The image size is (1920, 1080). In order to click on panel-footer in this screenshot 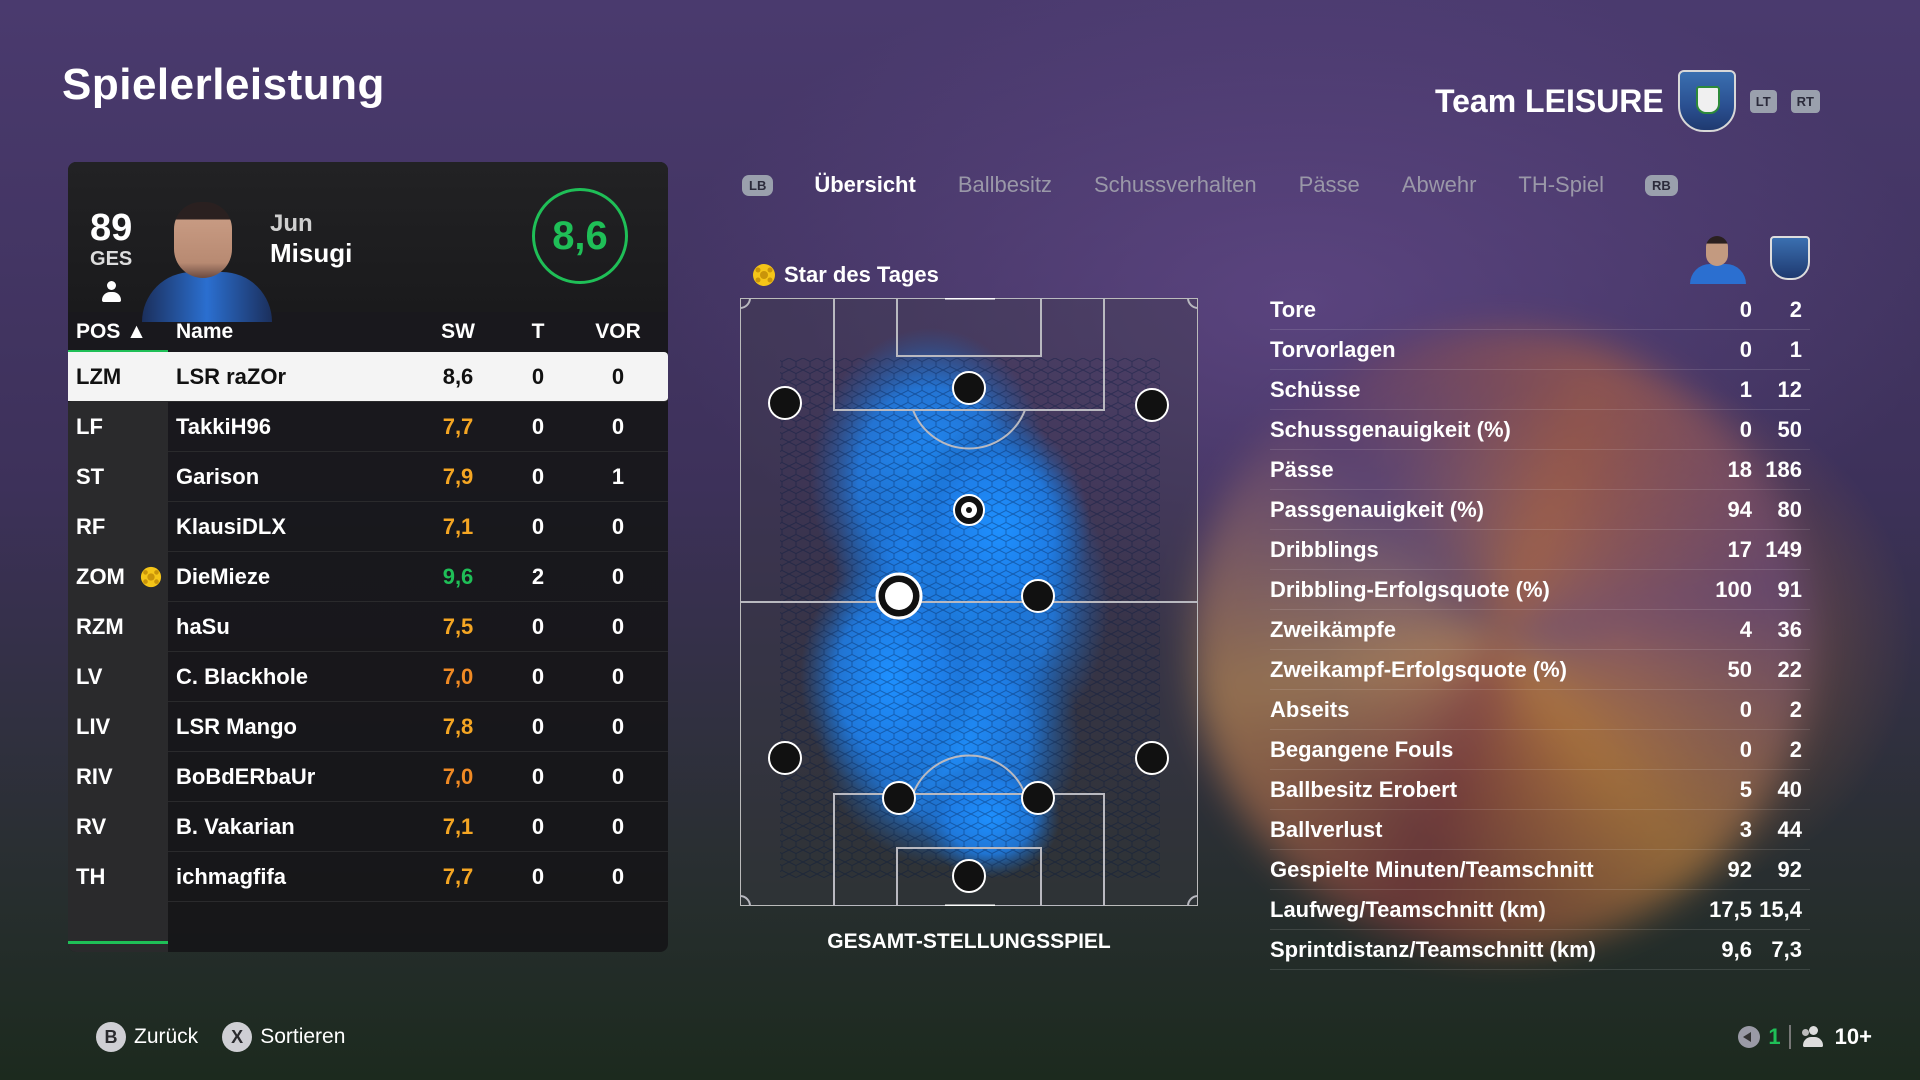, I will do `click(118, 922)`.